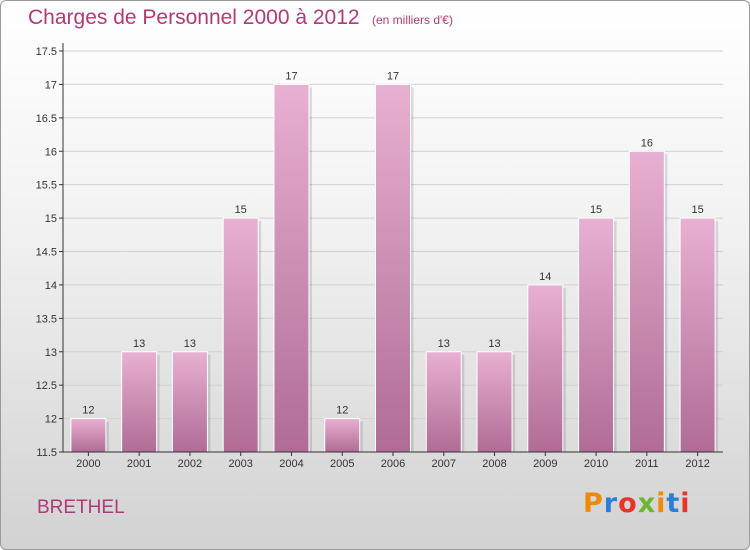 This screenshot has height=550, width=750. I want to click on bar-2008, so click(494, 402).